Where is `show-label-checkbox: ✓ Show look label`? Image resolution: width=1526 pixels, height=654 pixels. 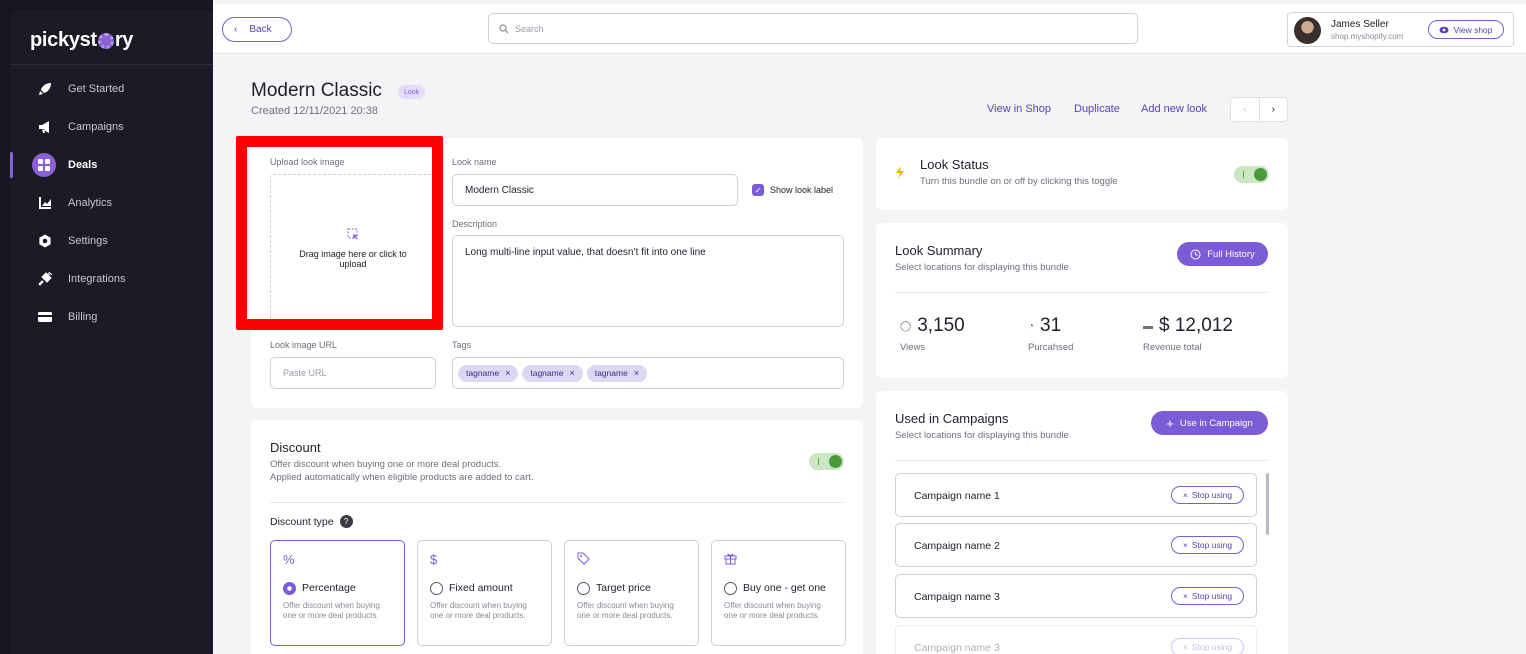
show-label-checkbox: ✓ Show look label is located at coordinates (792, 190).